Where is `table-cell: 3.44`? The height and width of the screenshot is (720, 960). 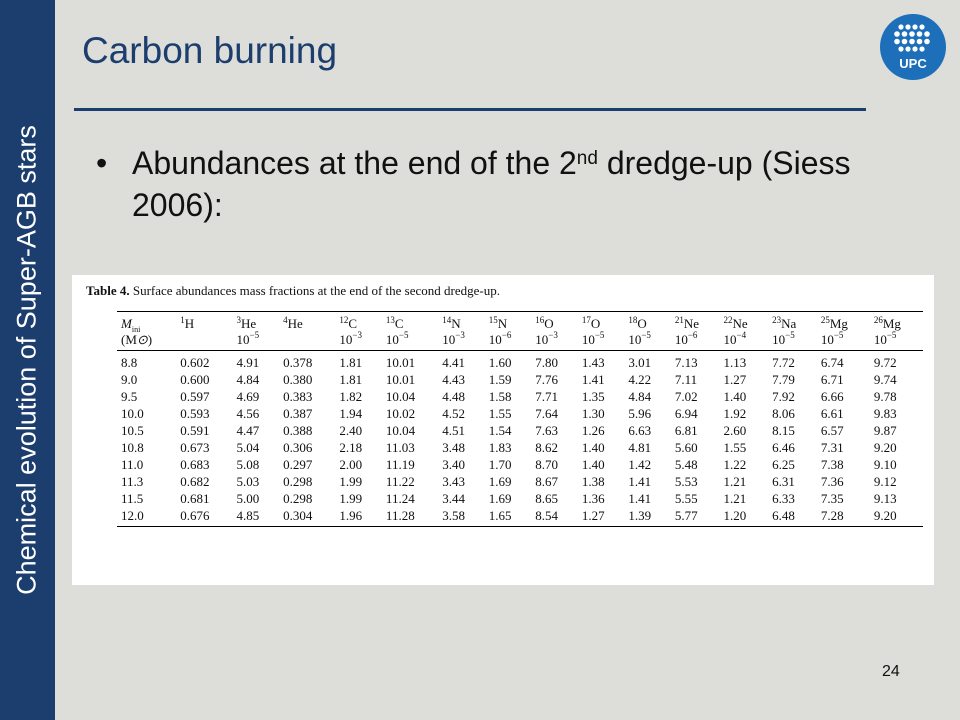
table-cell: 3.44 is located at coordinates (454, 498).